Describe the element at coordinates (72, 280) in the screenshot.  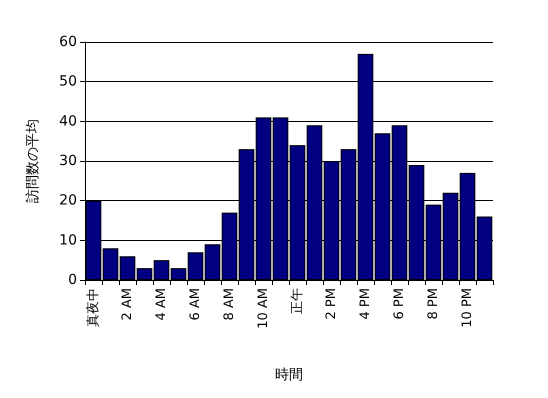
I see `y-tick-label: 0` at that location.